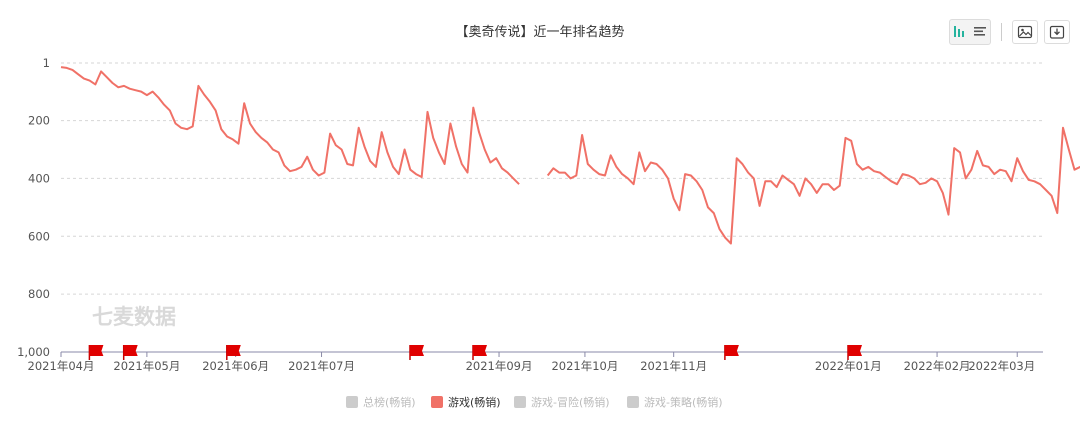  I want to click on x-tick-label: 2021年05月, so click(146, 366).